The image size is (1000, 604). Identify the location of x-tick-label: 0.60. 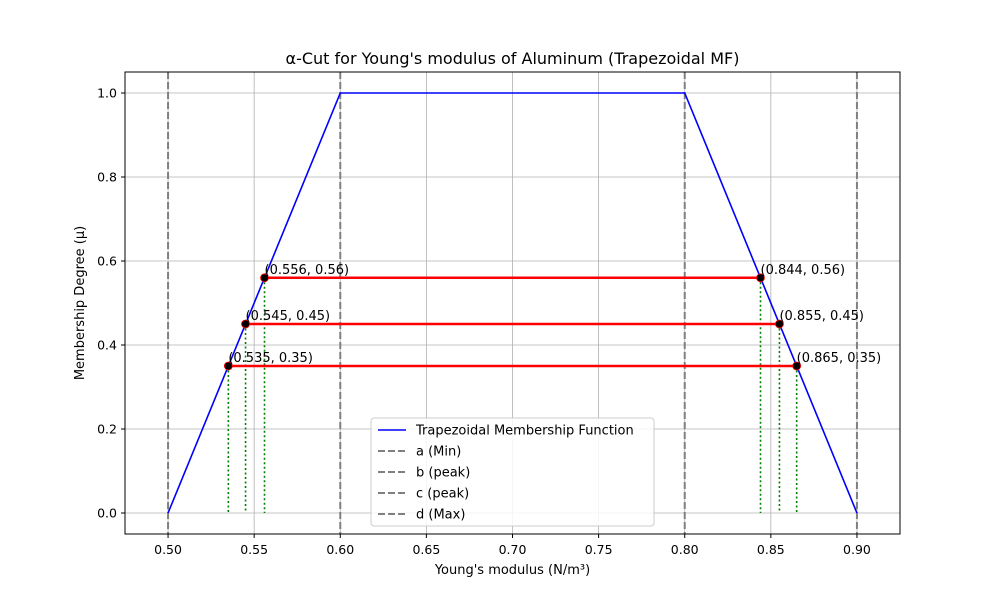
(340, 549).